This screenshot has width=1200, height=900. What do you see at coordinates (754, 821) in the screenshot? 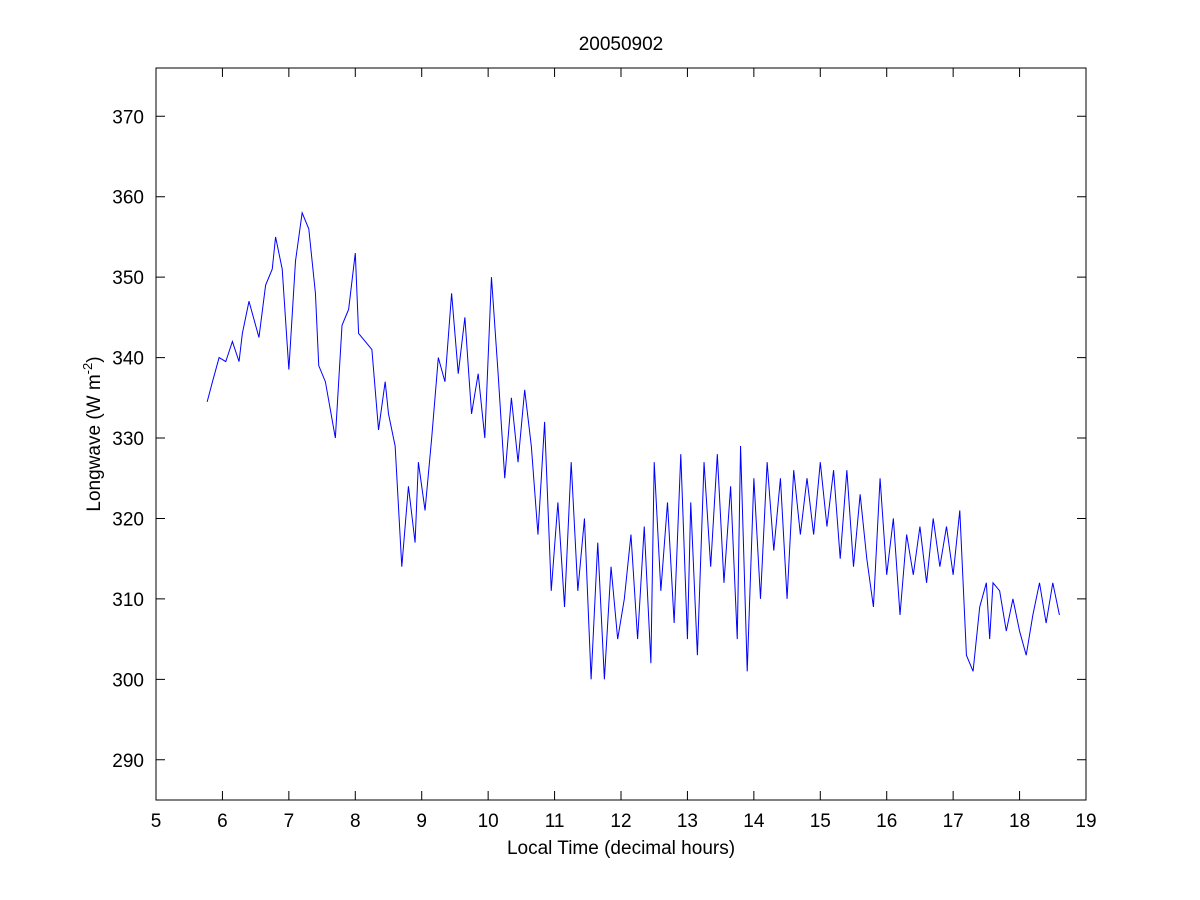
I see `x-tick-label: 14` at bounding box center [754, 821].